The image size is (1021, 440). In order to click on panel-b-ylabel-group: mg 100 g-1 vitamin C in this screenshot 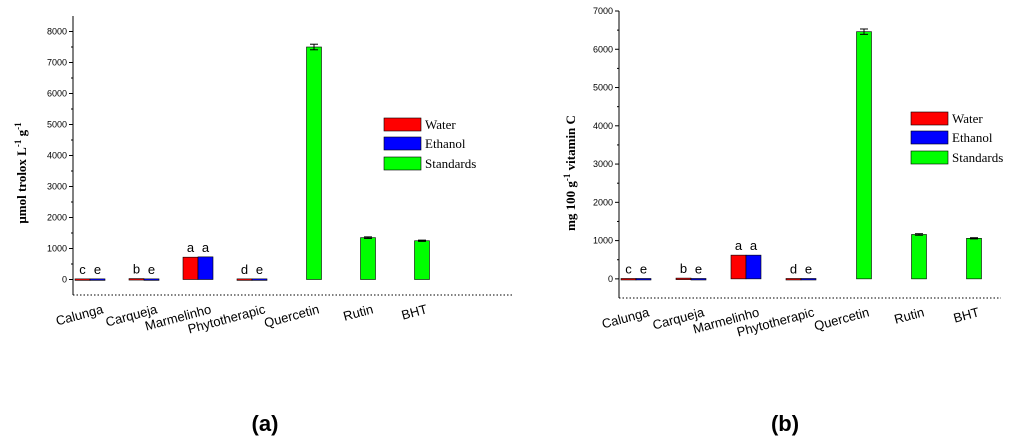, I will do `click(570, 173)`.